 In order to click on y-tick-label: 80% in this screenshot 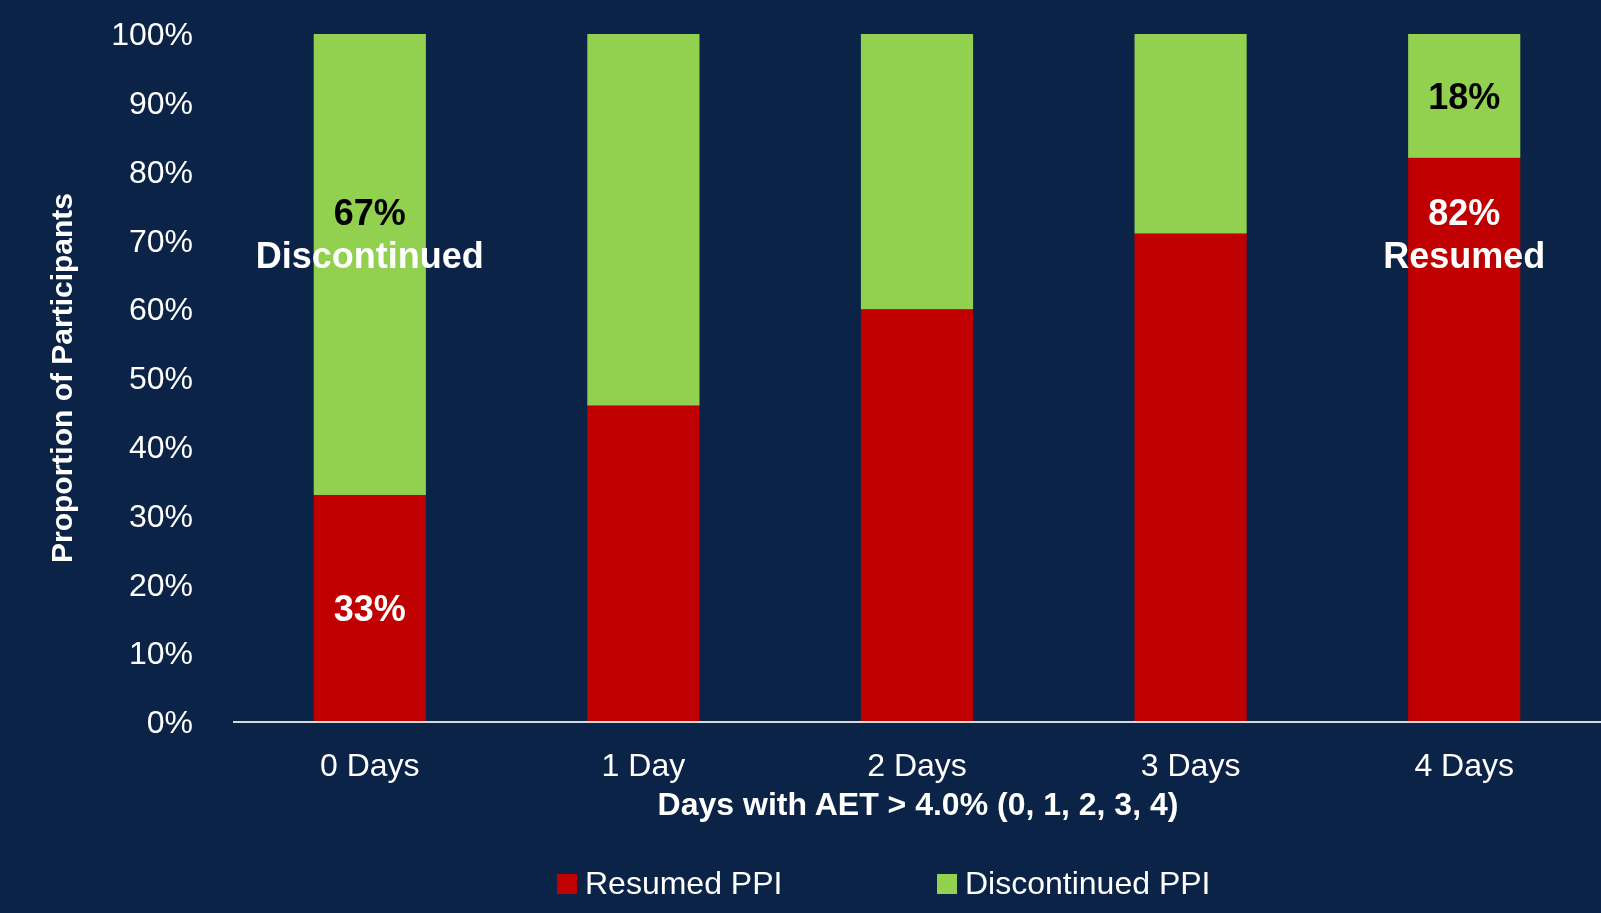, I will do `click(160, 171)`.